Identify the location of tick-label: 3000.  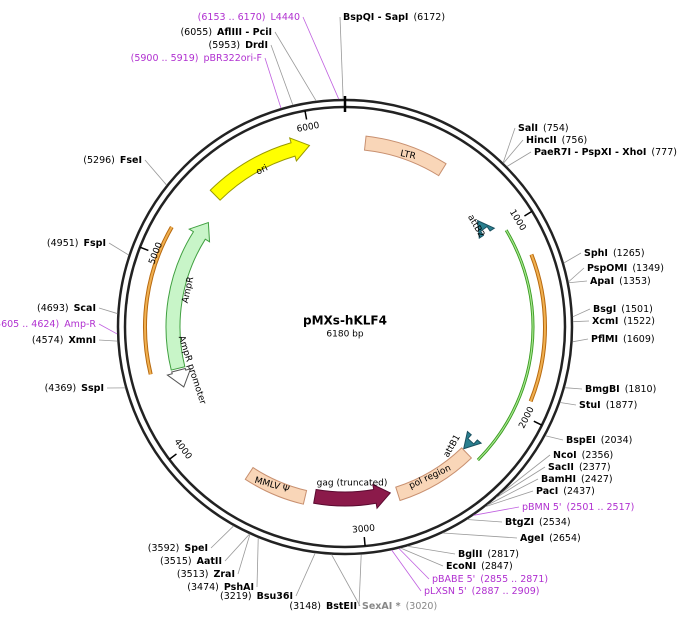
(364, 530).